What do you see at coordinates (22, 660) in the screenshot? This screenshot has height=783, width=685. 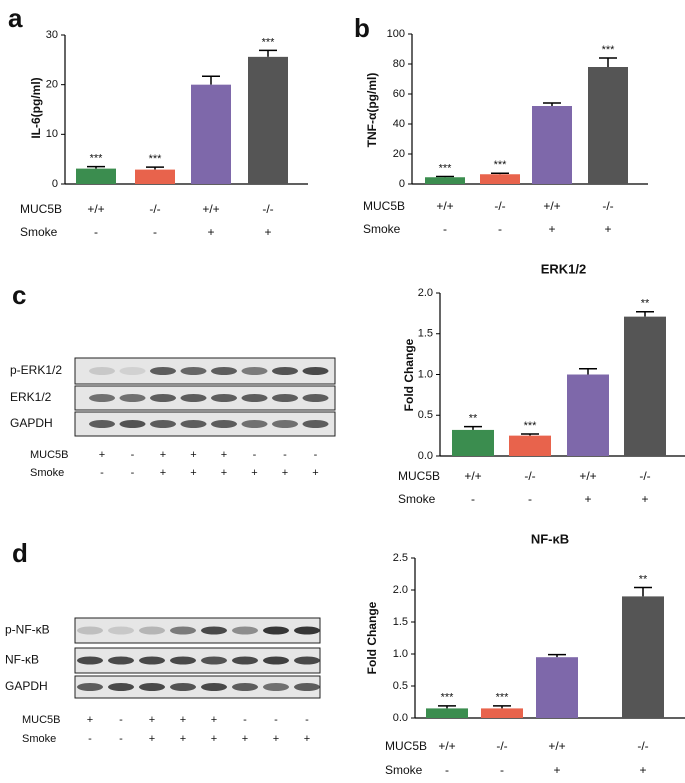 I see `blot-row-label: NF-κB` at bounding box center [22, 660].